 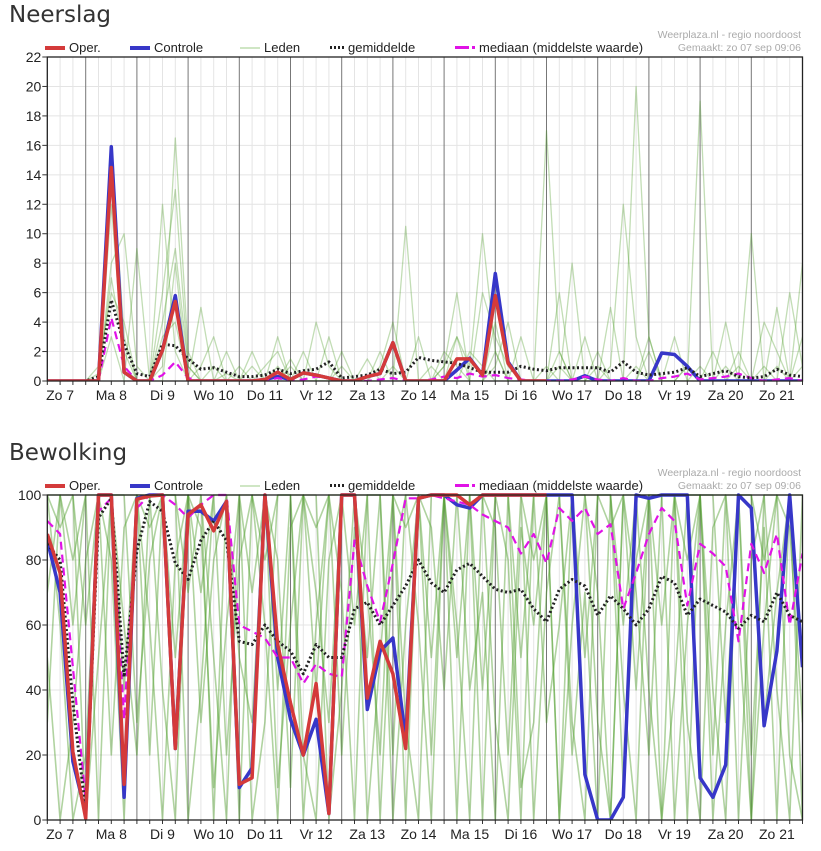 What do you see at coordinates (38, 322) in the screenshot?
I see `y-tick-label: 4` at bounding box center [38, 322].